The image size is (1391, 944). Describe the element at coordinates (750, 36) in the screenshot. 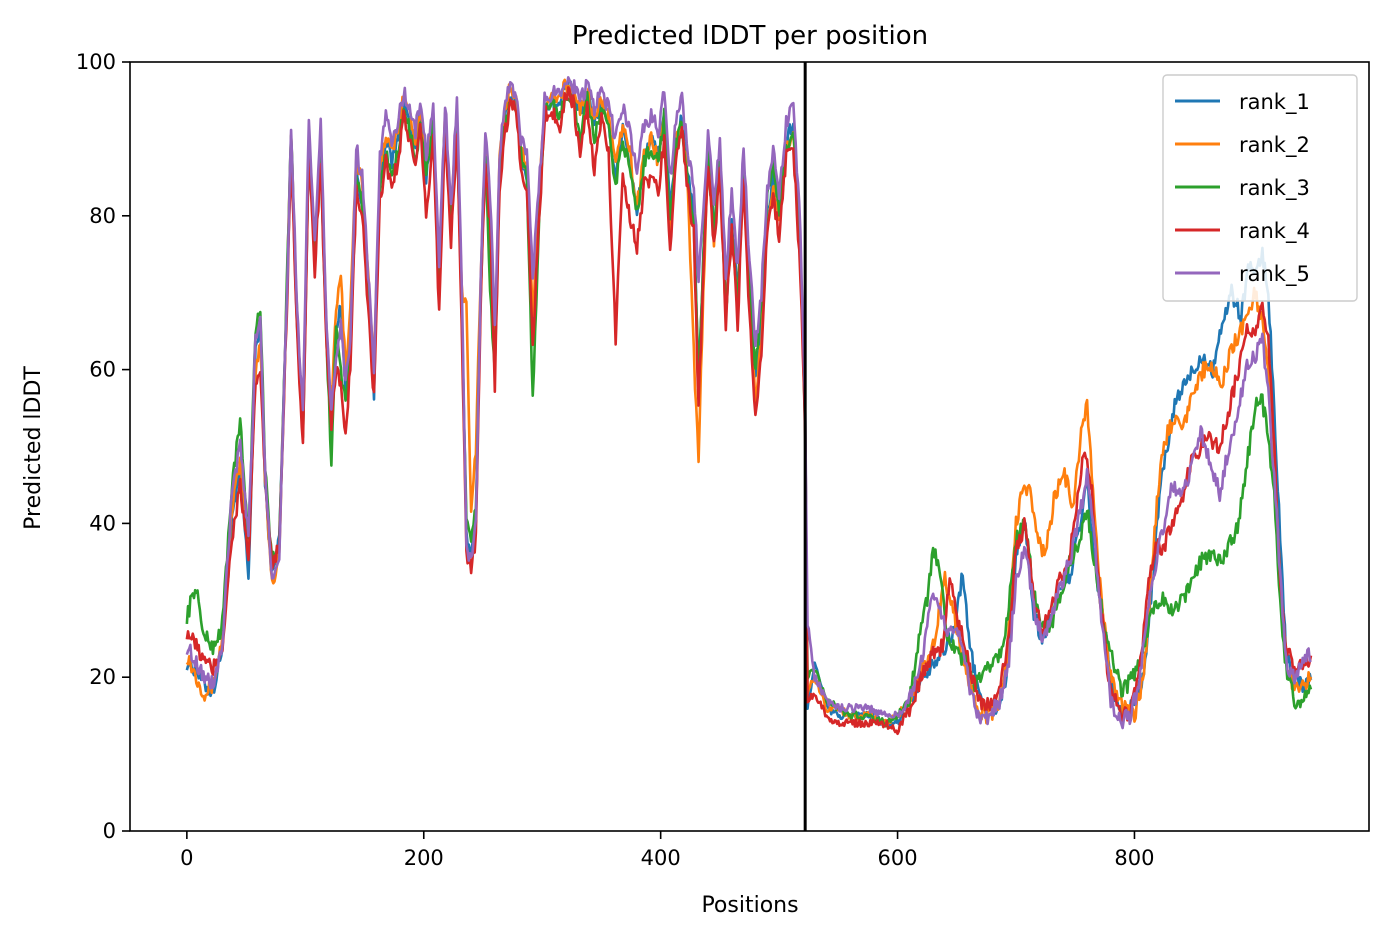

I see `chart-title: Predicted lDDT per position` at that location.